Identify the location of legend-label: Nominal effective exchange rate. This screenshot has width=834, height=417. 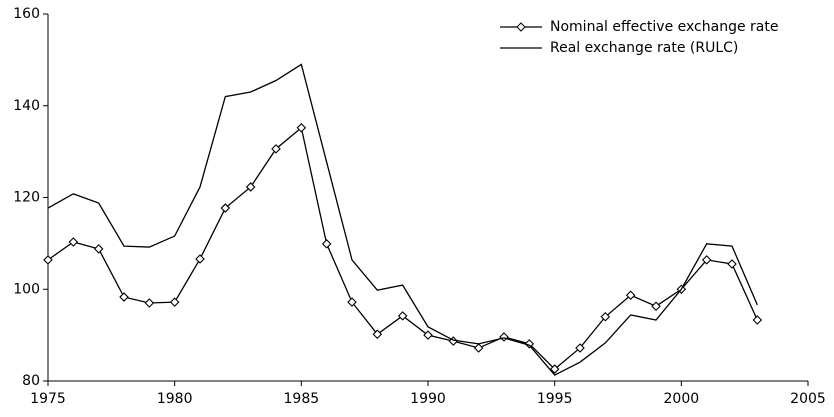
(664, 27).